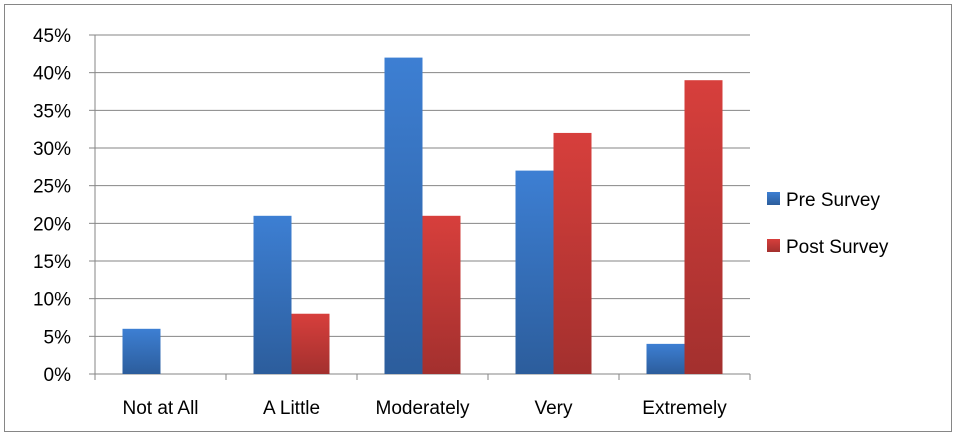 The width and height of the screenshot is (958, 438). Describe the element at coordinates (828, 224) in the screenshot. I see `legend: Pre Survey Post Survey` at that location.